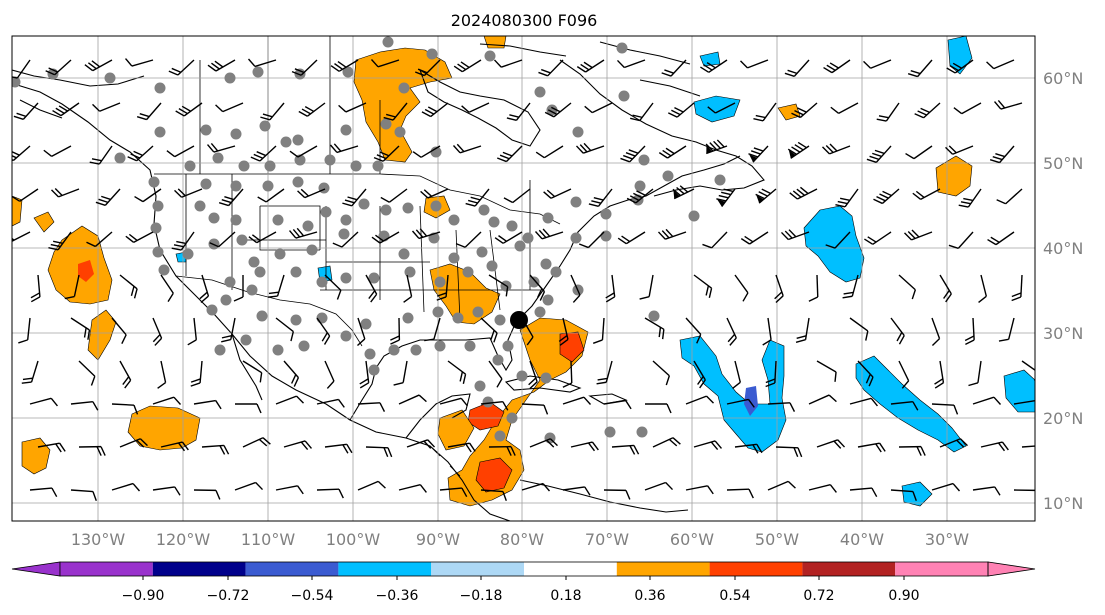 This screenshot has width=1105, height=615. Describe the element at coordinates (751, 401) in the screenshot. I see `anomaly-core-tropical-atlantic` at that location.